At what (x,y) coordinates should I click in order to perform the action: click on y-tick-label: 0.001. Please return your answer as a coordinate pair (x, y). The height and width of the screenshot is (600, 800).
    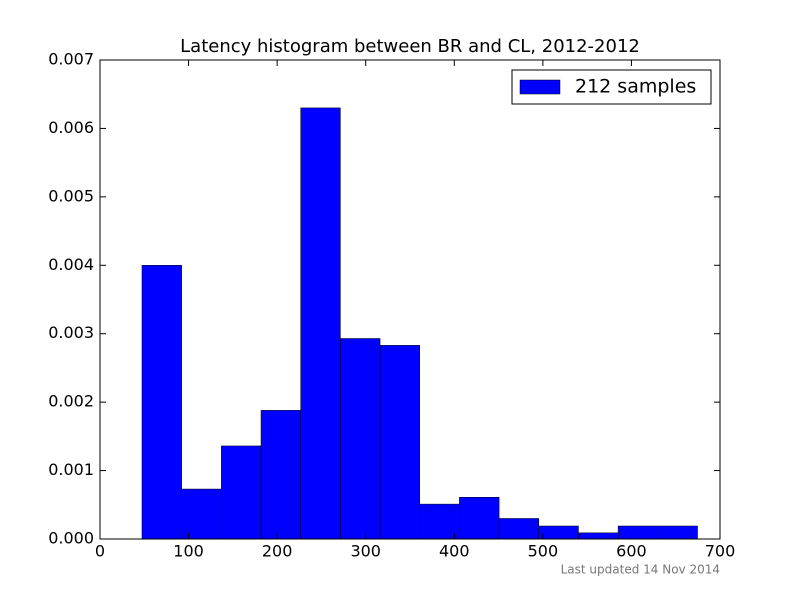
    Looking at the image, I should click on (71, 469).